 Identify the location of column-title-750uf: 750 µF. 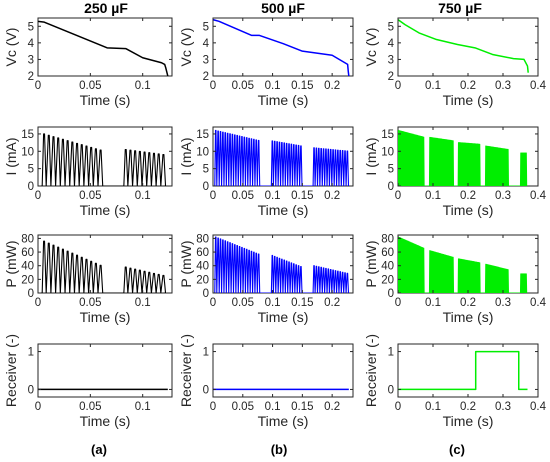
(460, 8).